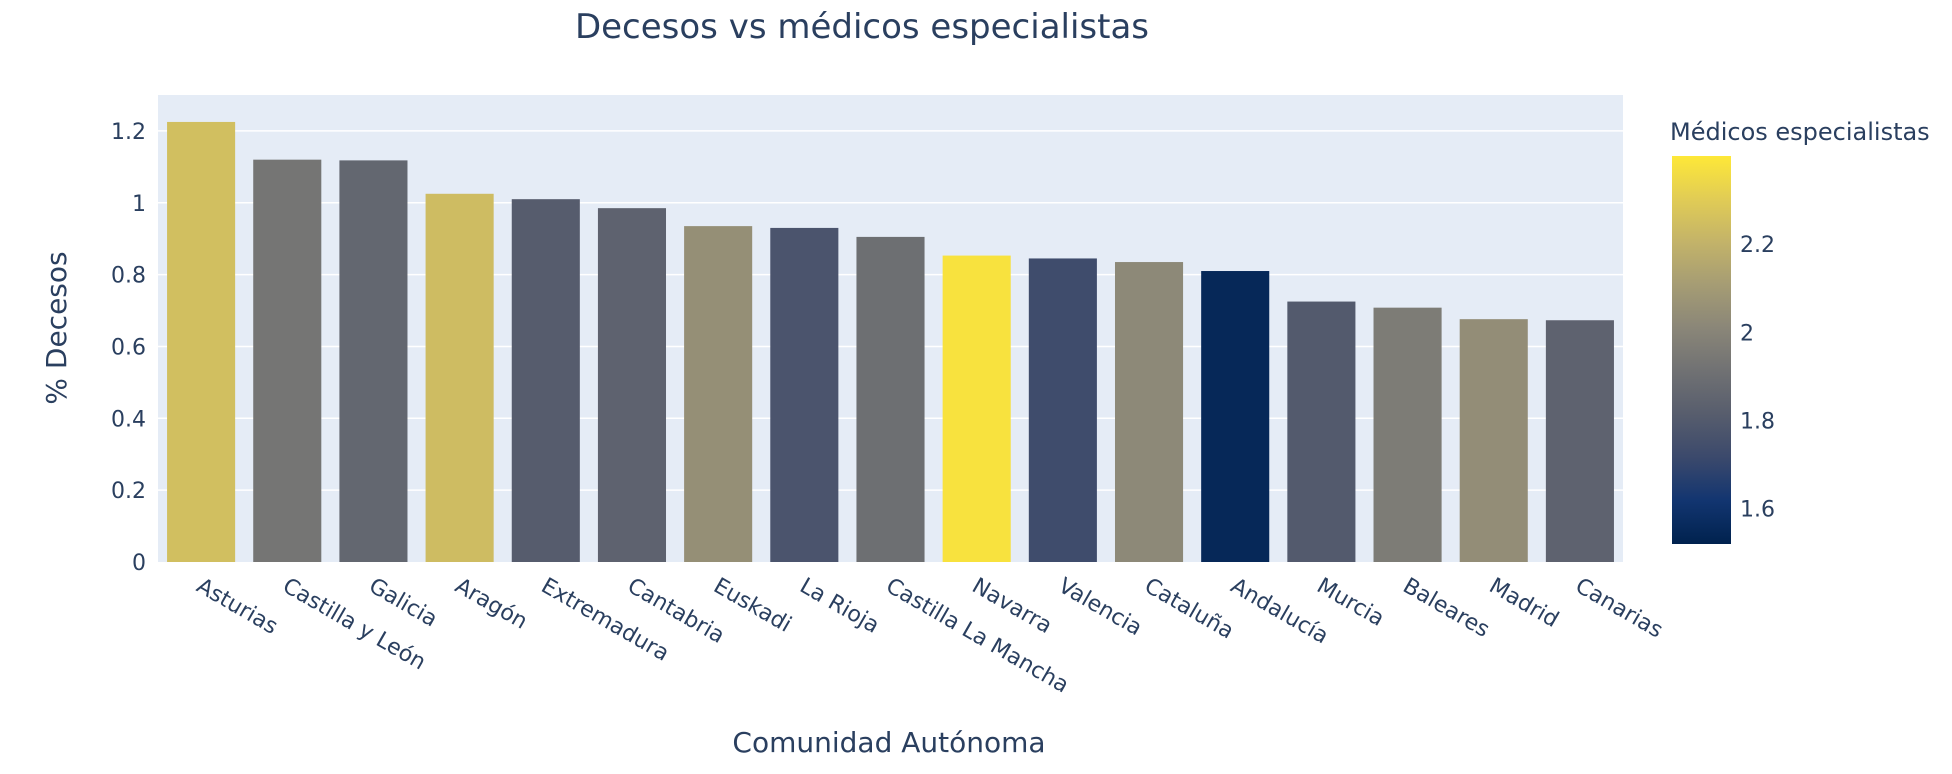  Describe the element at coordinates (1524, 603) in the screenshot. I see `x-tick-label: Madrid` at that location.